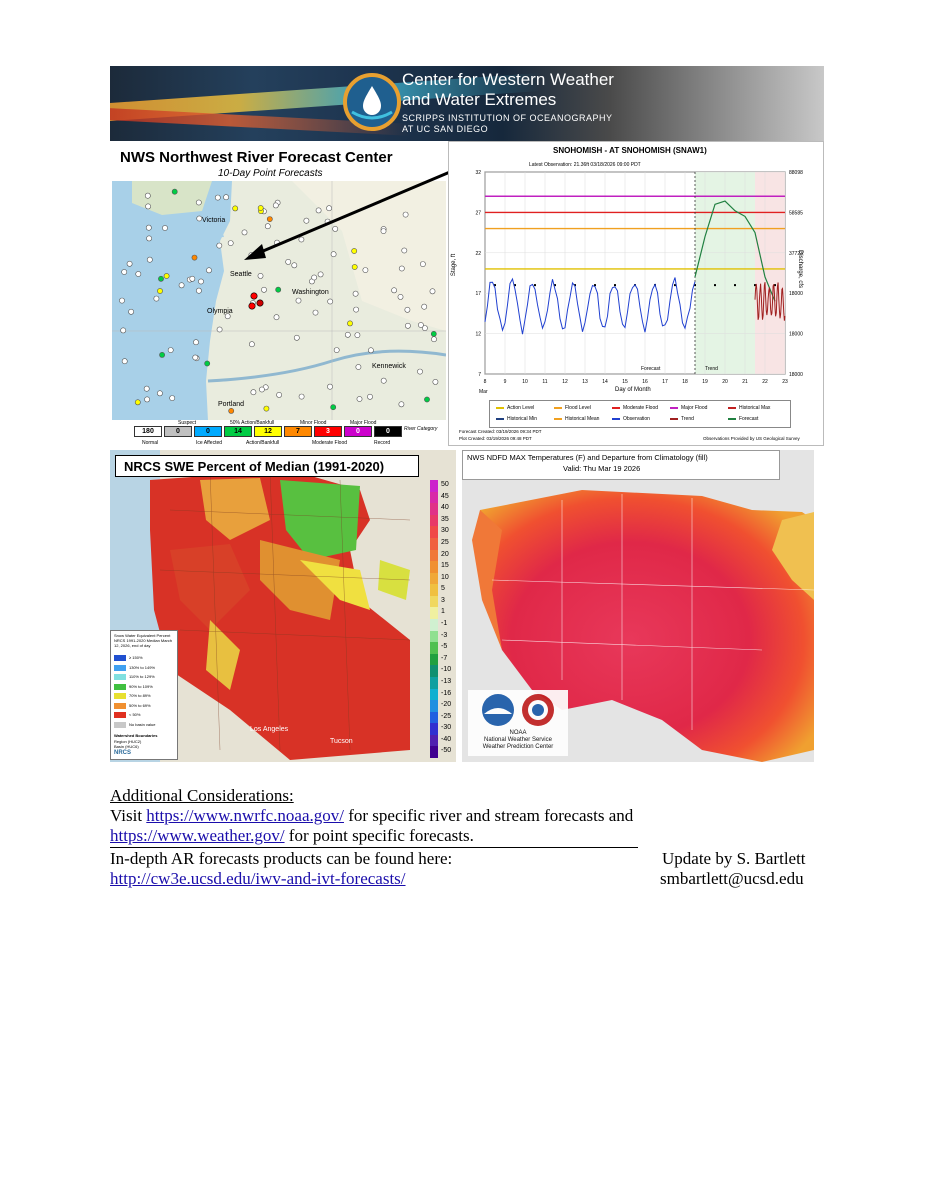 The image size is (933, 1200). Describe the element at coordinates (444, 623) in the screenshot. I see `scale-tick-label: -1` at that location.